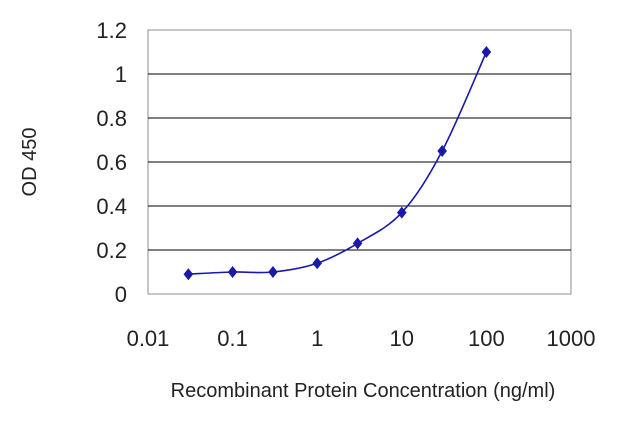  What do you see at coordinates (111, 30) in the screenshot?
I see `y-tick-label: 1.2` at bounding box center [111, 30].